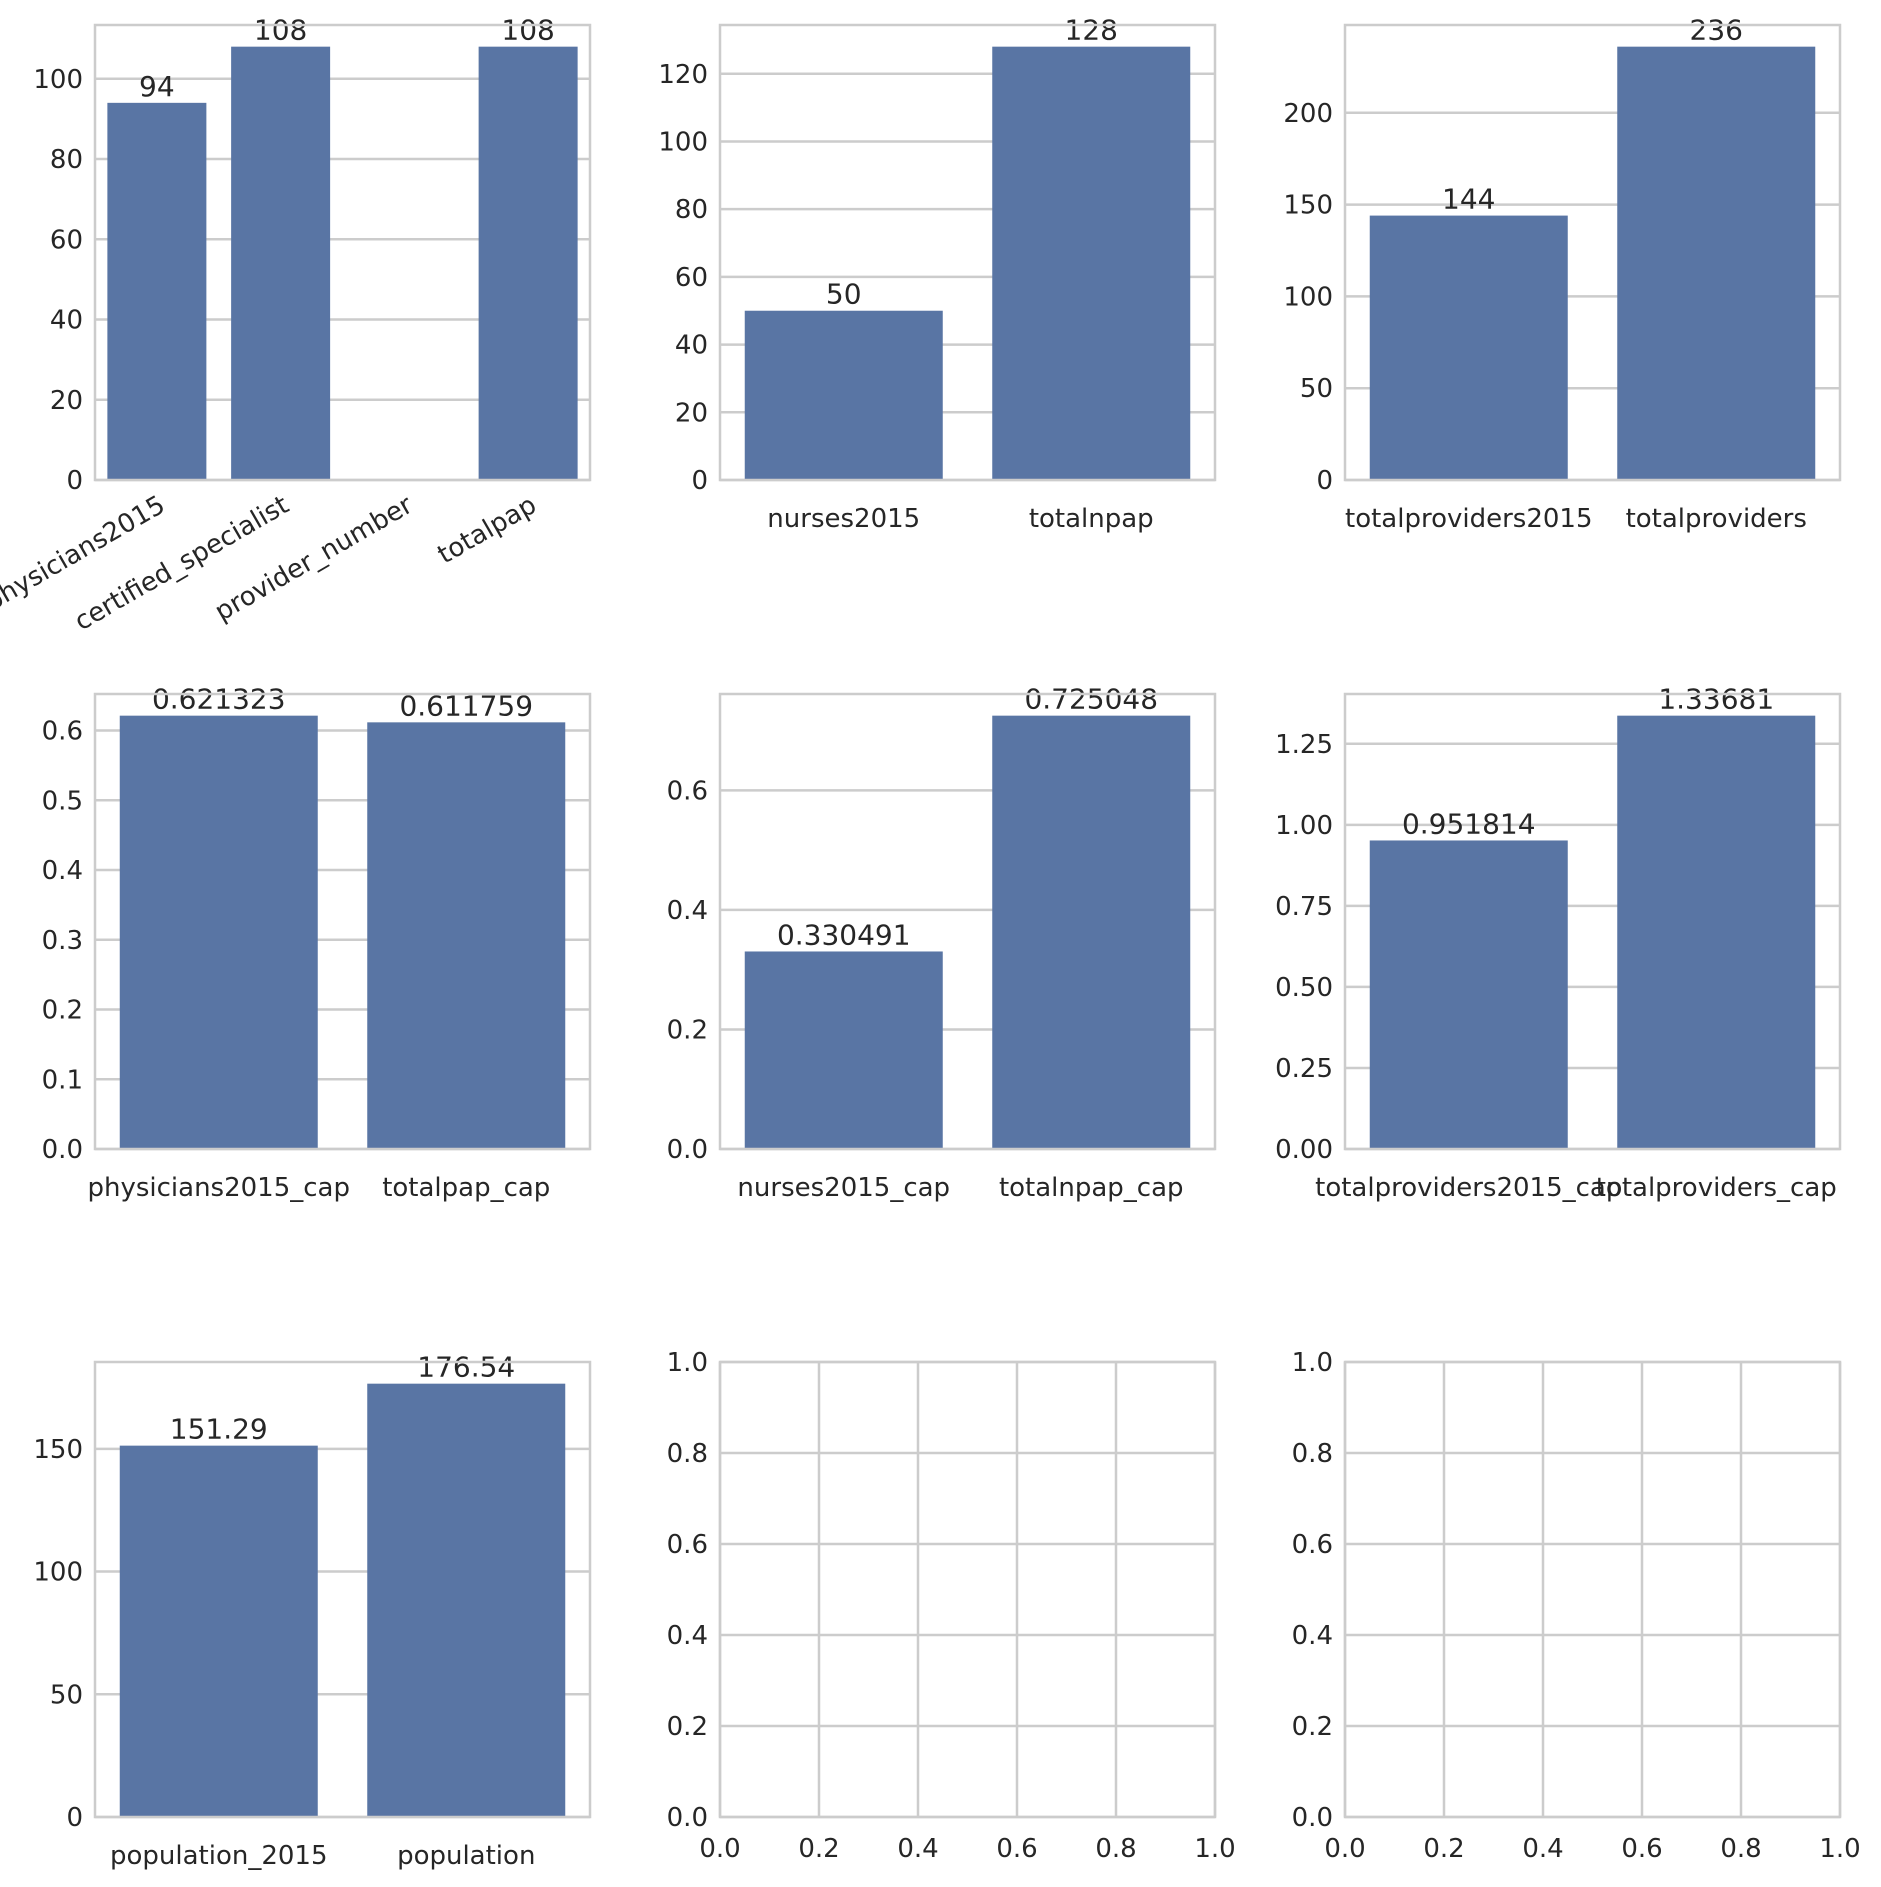 The height and width of the screenshot is (1887, 1881). Describe the element at coordinates (66, 160) in the screenshot. I see `y-tick-label: 80` at that location.